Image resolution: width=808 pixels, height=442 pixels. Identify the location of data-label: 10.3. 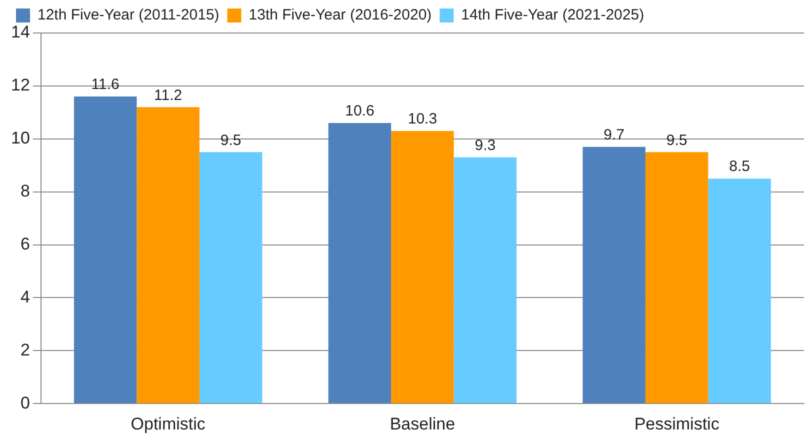
(423, 119).